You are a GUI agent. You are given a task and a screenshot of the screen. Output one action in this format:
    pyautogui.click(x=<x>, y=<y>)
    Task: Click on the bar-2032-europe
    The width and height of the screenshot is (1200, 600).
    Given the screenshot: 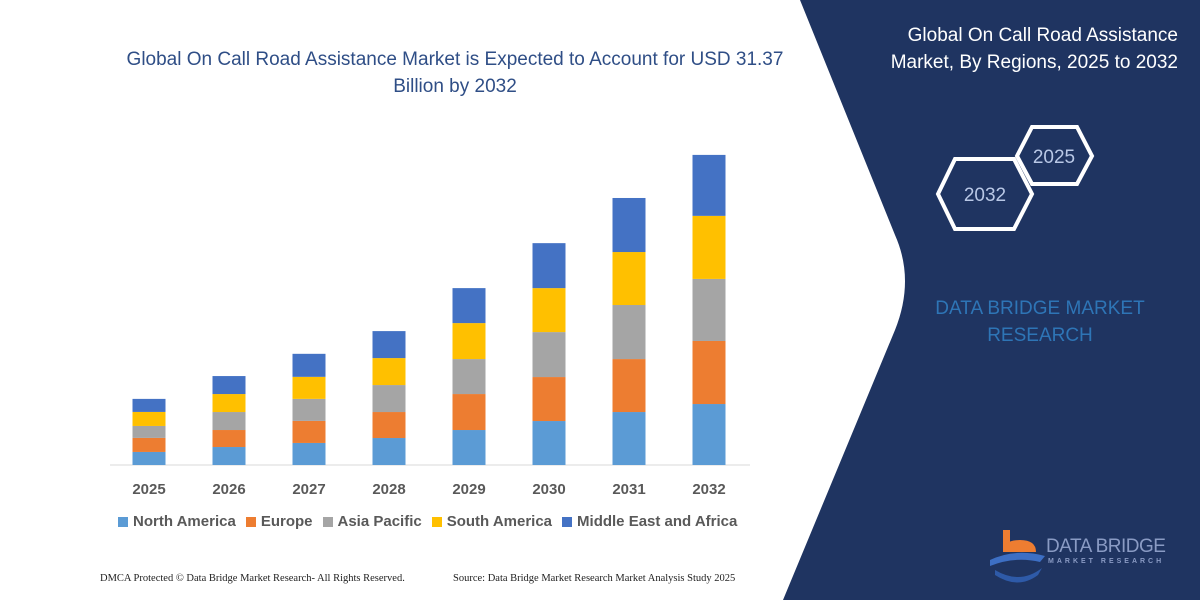 What is the action you would take?
    pyautogui.click(x=709, y=372)
    